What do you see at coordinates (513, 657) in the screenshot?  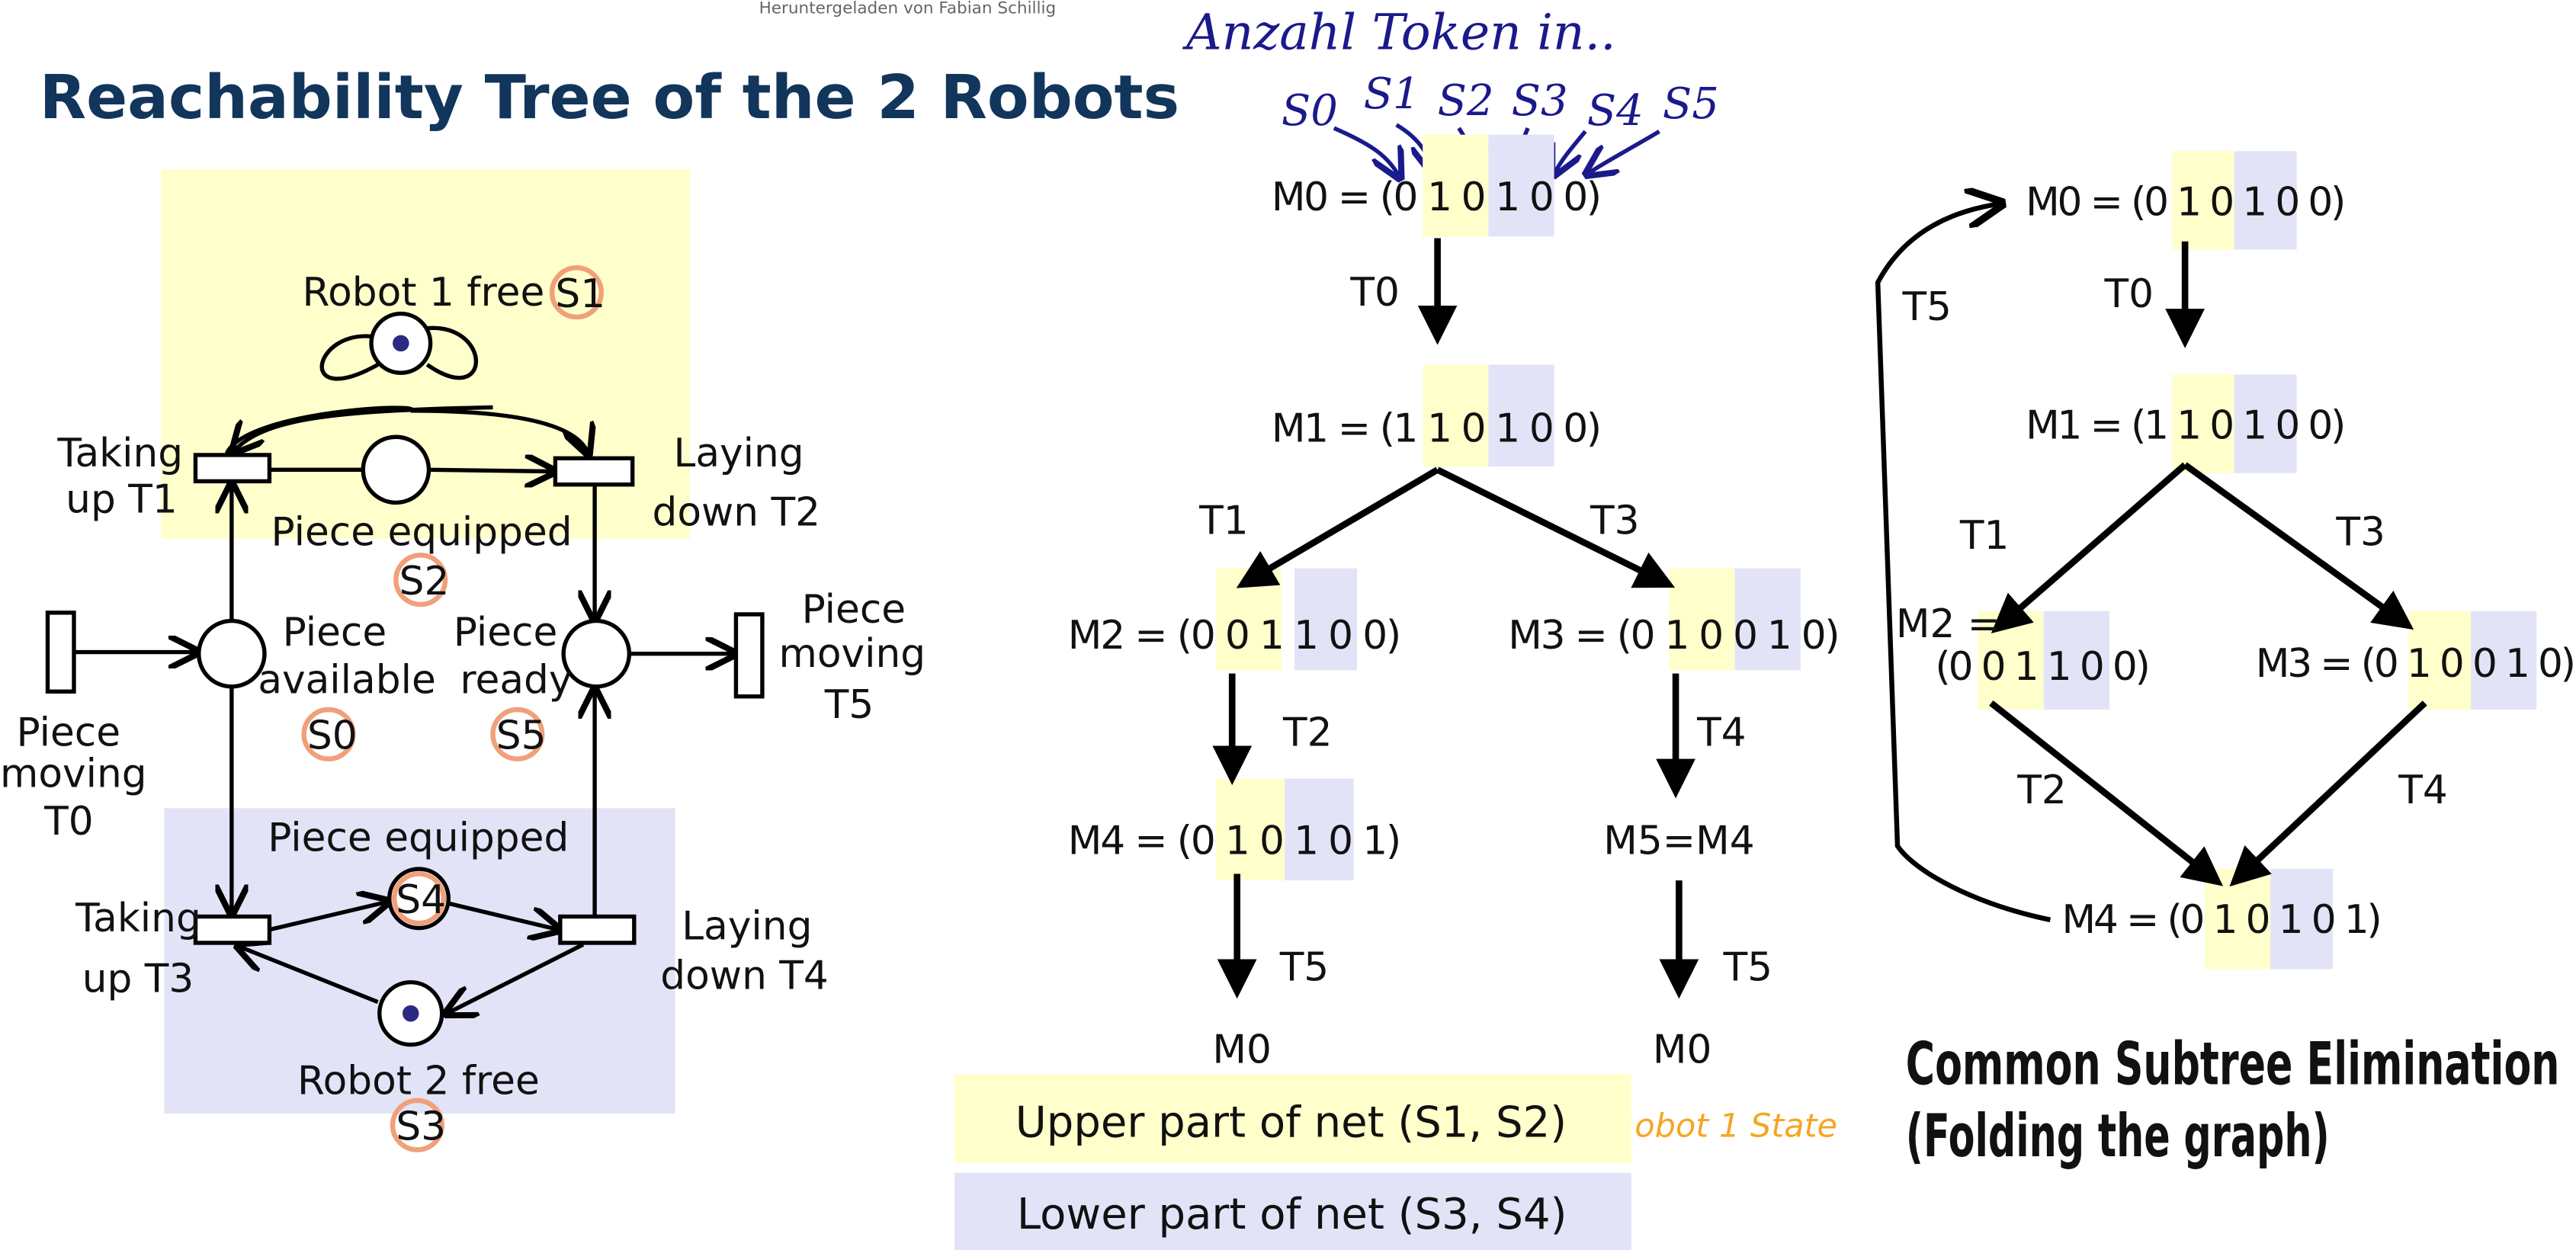 I see `label: Piece ready` at bounding box center [513, 657].